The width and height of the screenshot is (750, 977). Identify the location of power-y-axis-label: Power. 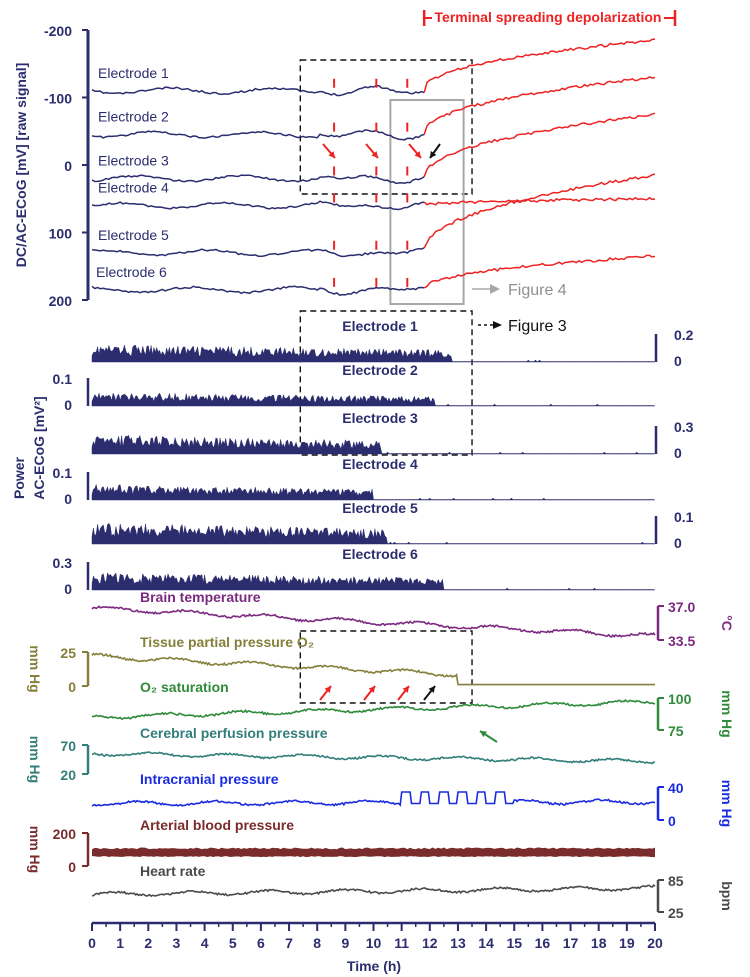
(19, 477).